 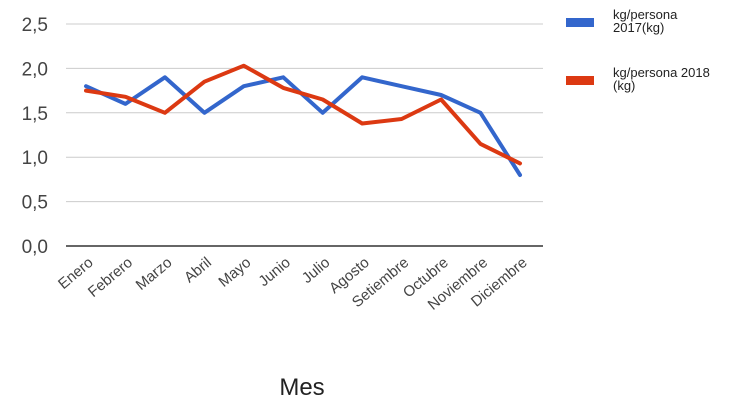 I want to click on y-tick-label: 2,5, so click(x=35, y=25).